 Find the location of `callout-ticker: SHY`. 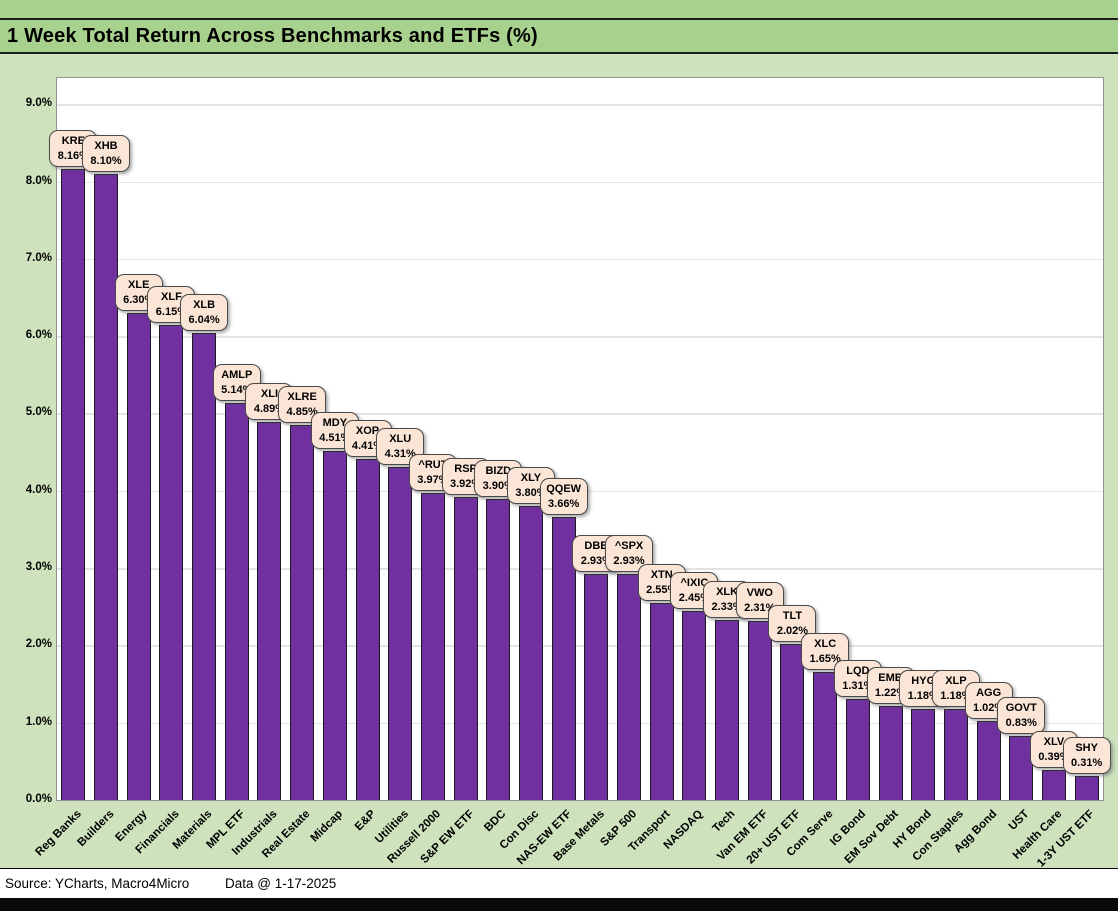

callout-ticker: SHY is located at coordinates (1086, 748).